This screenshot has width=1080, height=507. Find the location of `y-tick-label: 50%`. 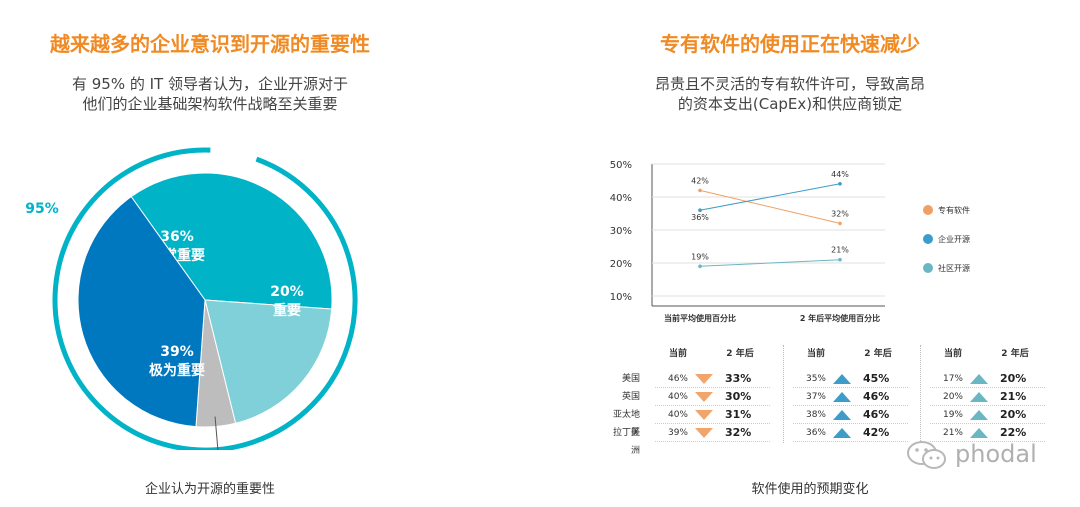

y-tick-label: 50% is located at coordinates (621, 165).